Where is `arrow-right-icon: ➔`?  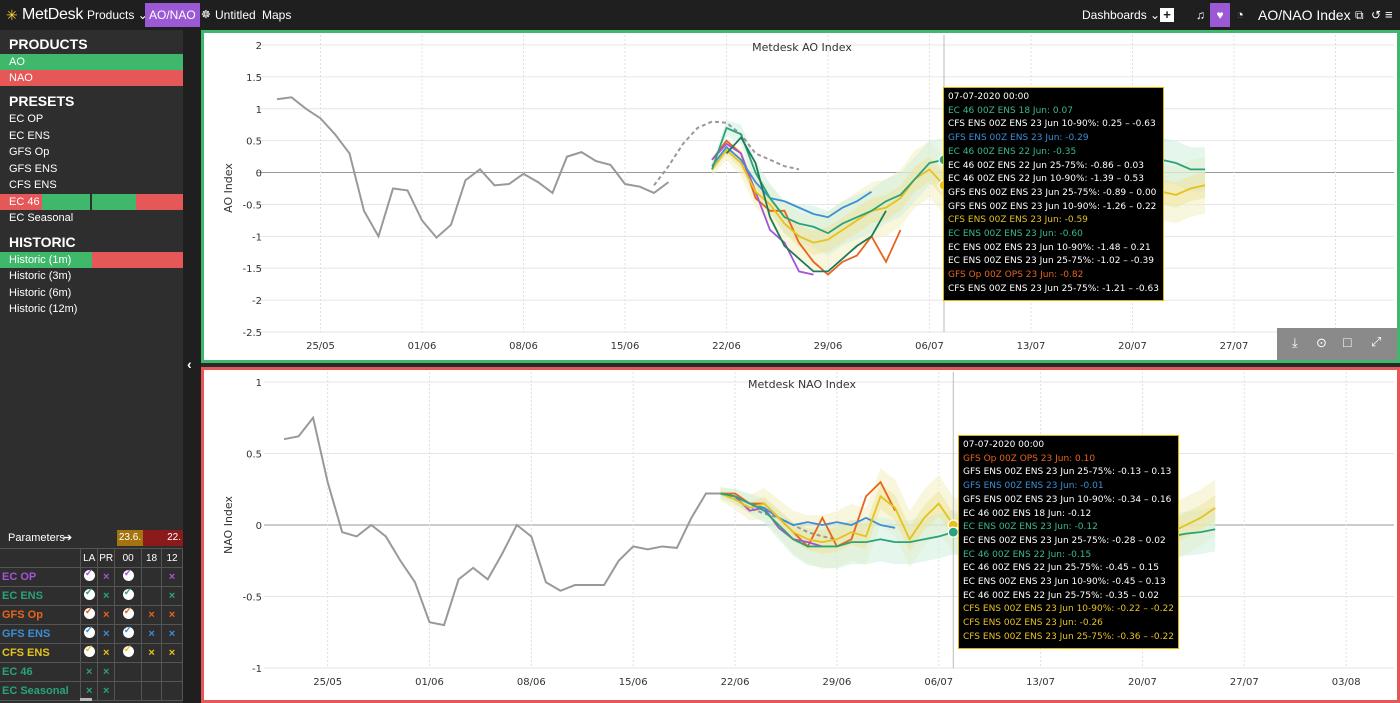
arrow-right-icon: ➔ is located at coordinates (68, 538).